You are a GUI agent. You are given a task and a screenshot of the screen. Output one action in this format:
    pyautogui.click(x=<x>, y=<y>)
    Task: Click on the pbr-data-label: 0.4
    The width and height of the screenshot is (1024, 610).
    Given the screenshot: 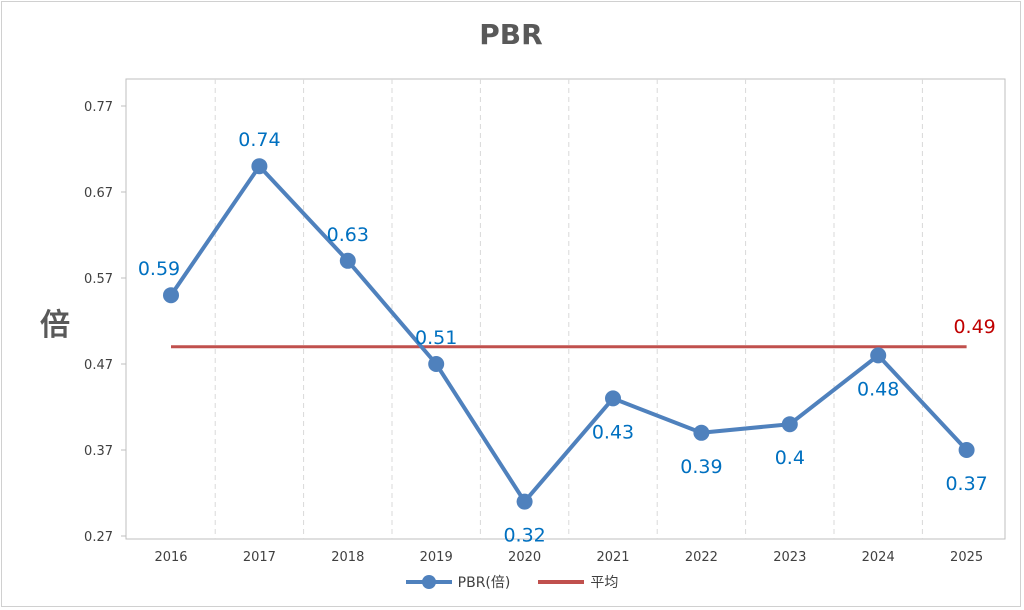 What is the action you would take?
    pyautogui.click(x=790, y=458)
    